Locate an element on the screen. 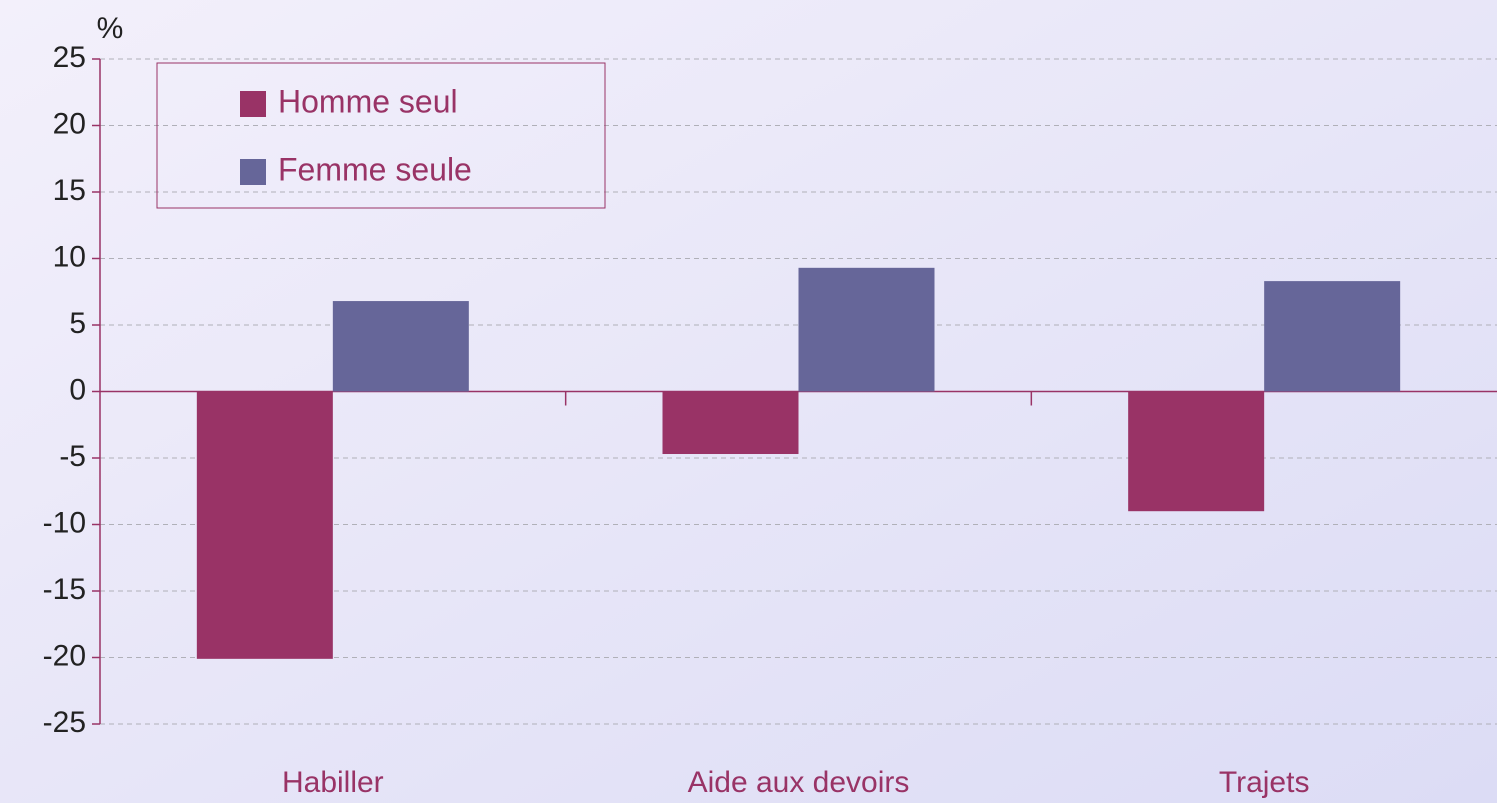  y-tick-label: 25 is located at coordinates (69, 57).